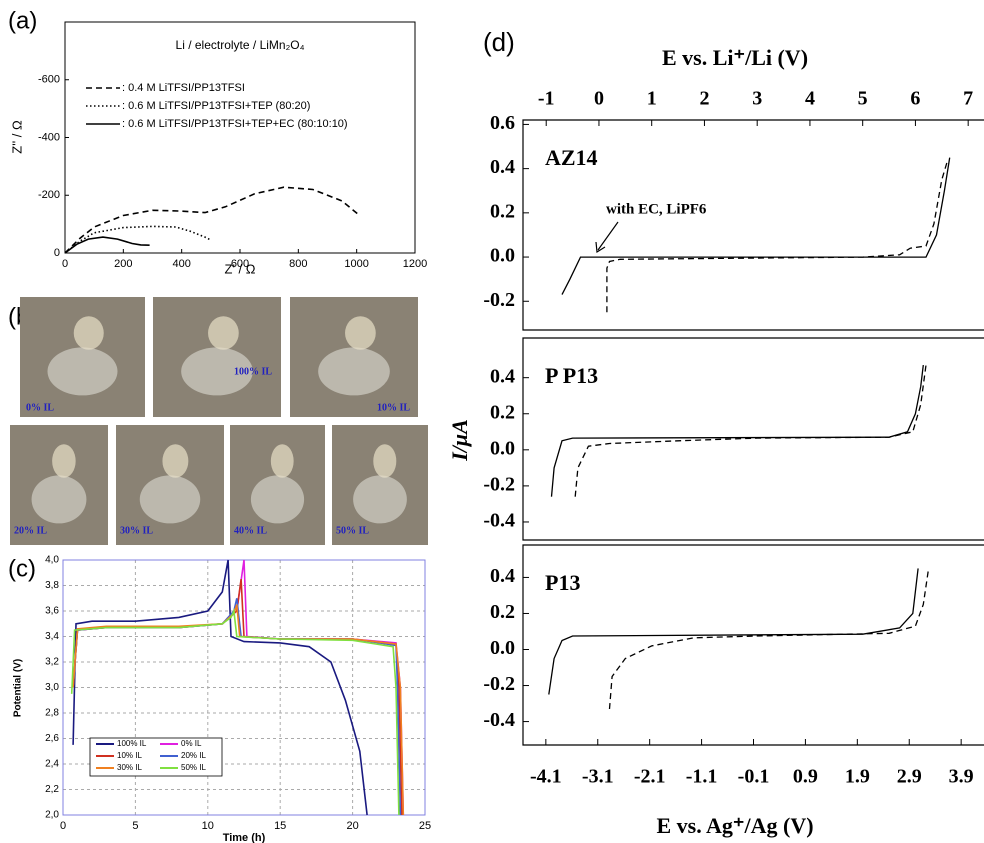  What do you see at coordinates (961, 777) in the screenshot?
I see `x2-tick-label: 3.9` at bounding box center [961, 777].